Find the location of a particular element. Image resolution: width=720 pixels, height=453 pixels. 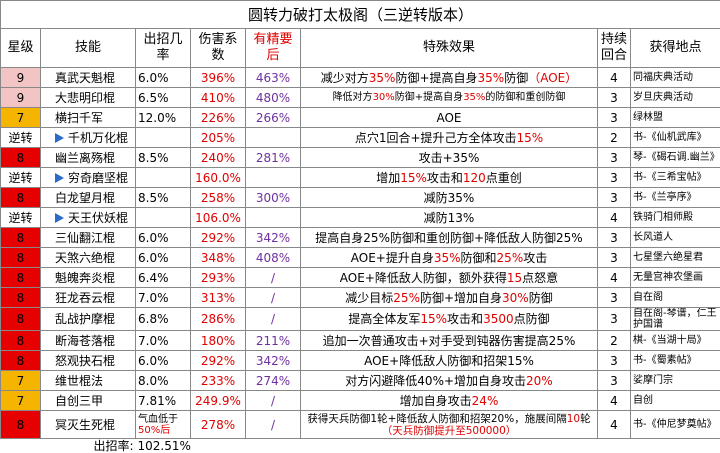

rate-cell: 气血低于50%后 is located at coordinates (163, 425).